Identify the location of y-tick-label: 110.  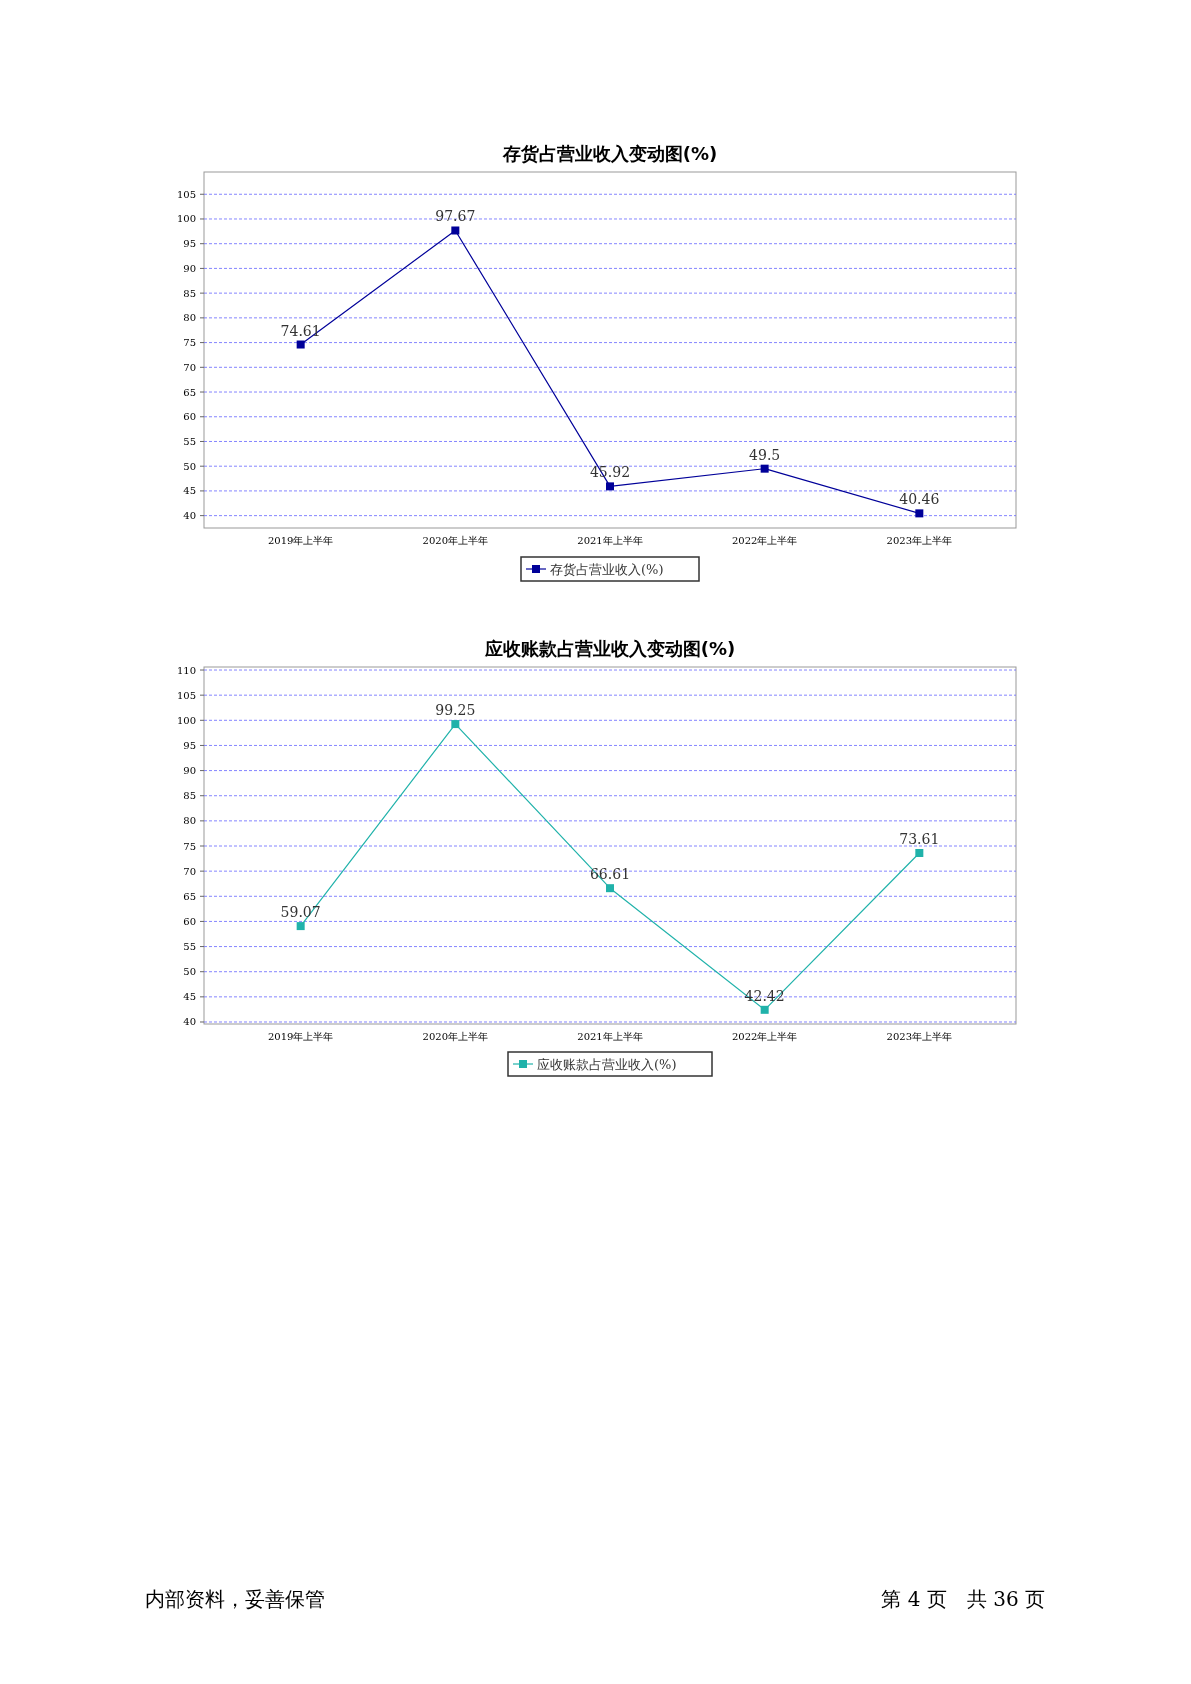
(186, 670).